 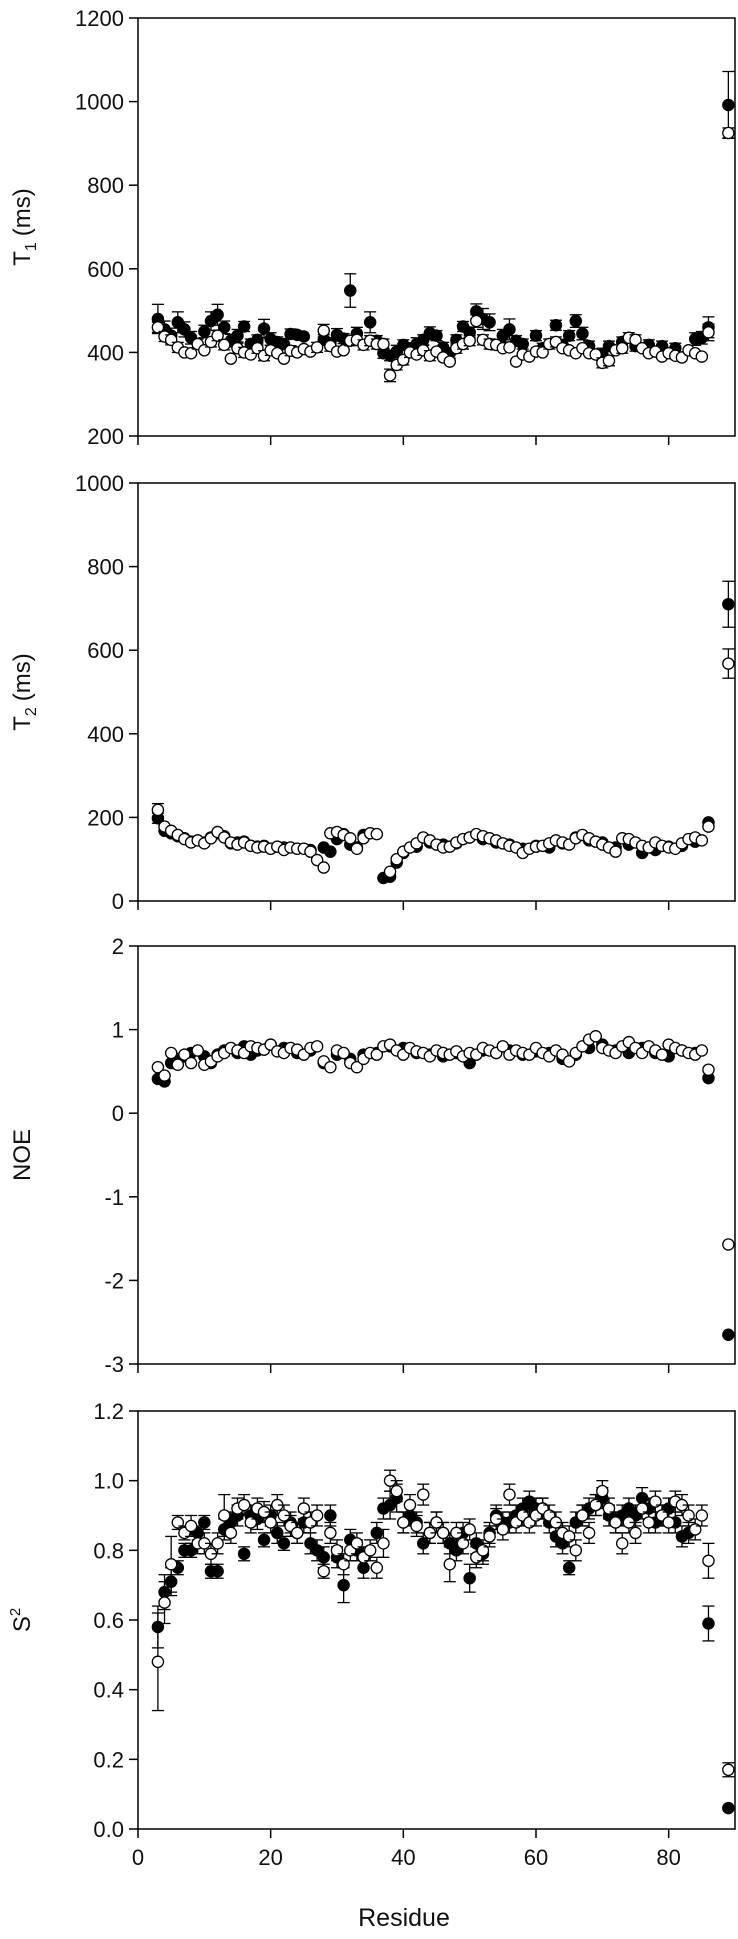 What do you see at coordinates (99, 18) in the screenshot?
I see `t1-y-tick-label: 1200` at bounding box center [99, 18].